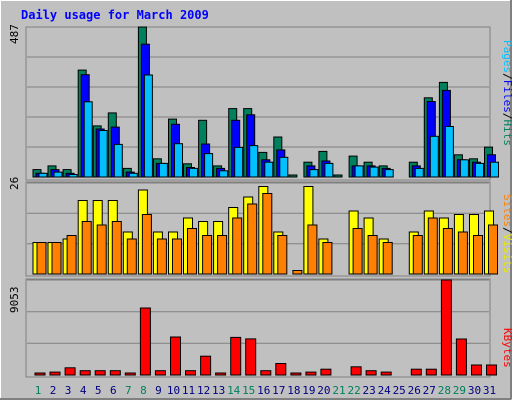  I want to click on day-label: 16, so click(263, 390).